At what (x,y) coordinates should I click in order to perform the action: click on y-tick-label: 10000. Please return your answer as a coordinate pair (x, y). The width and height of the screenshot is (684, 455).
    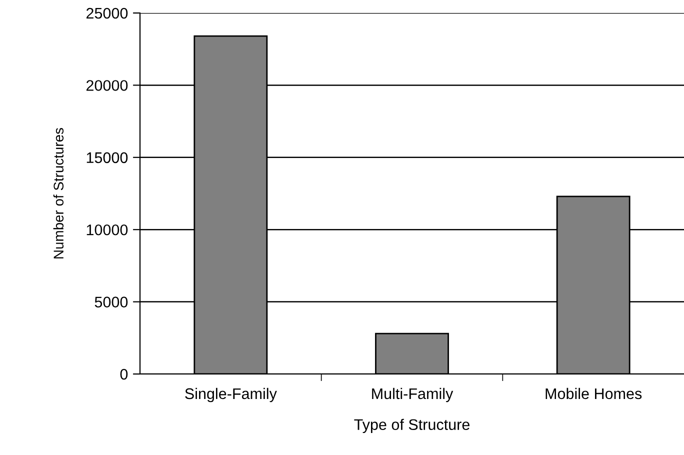
    Looking at the image, I should click on (107, 230).